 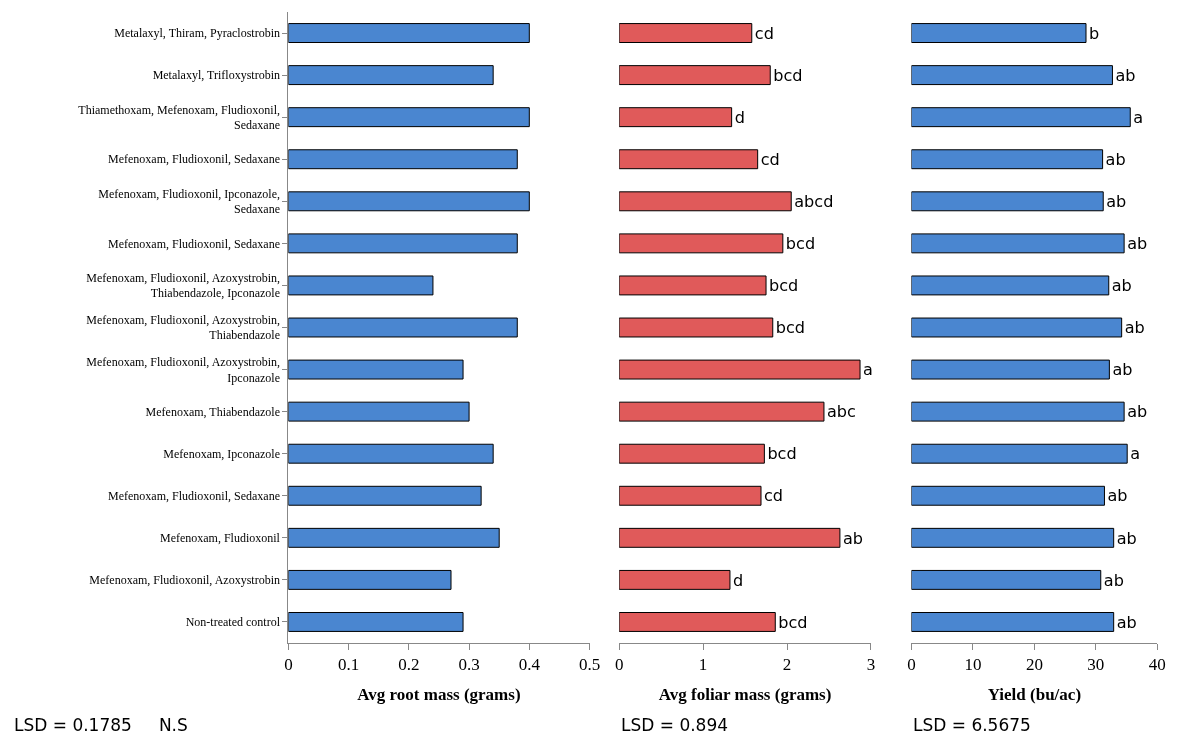 What do you see at coordinates (1034, 694) in the screenshot?
I see `x-axis-title: Yield (bu/ac)` at bounding box center [1034, 694].